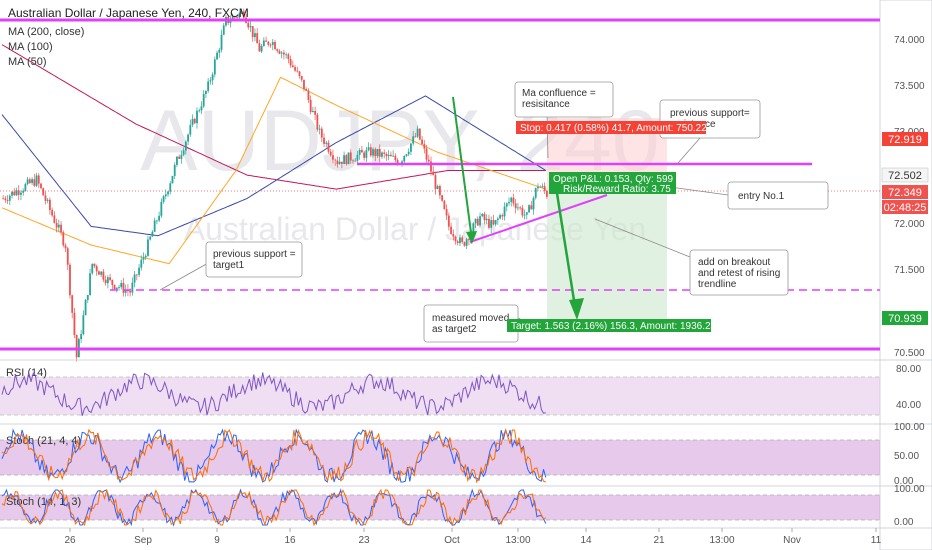 The height and width of the screenshot is (550, 932). I want to click on price-tick-label: 72.000, so click(909, 224).